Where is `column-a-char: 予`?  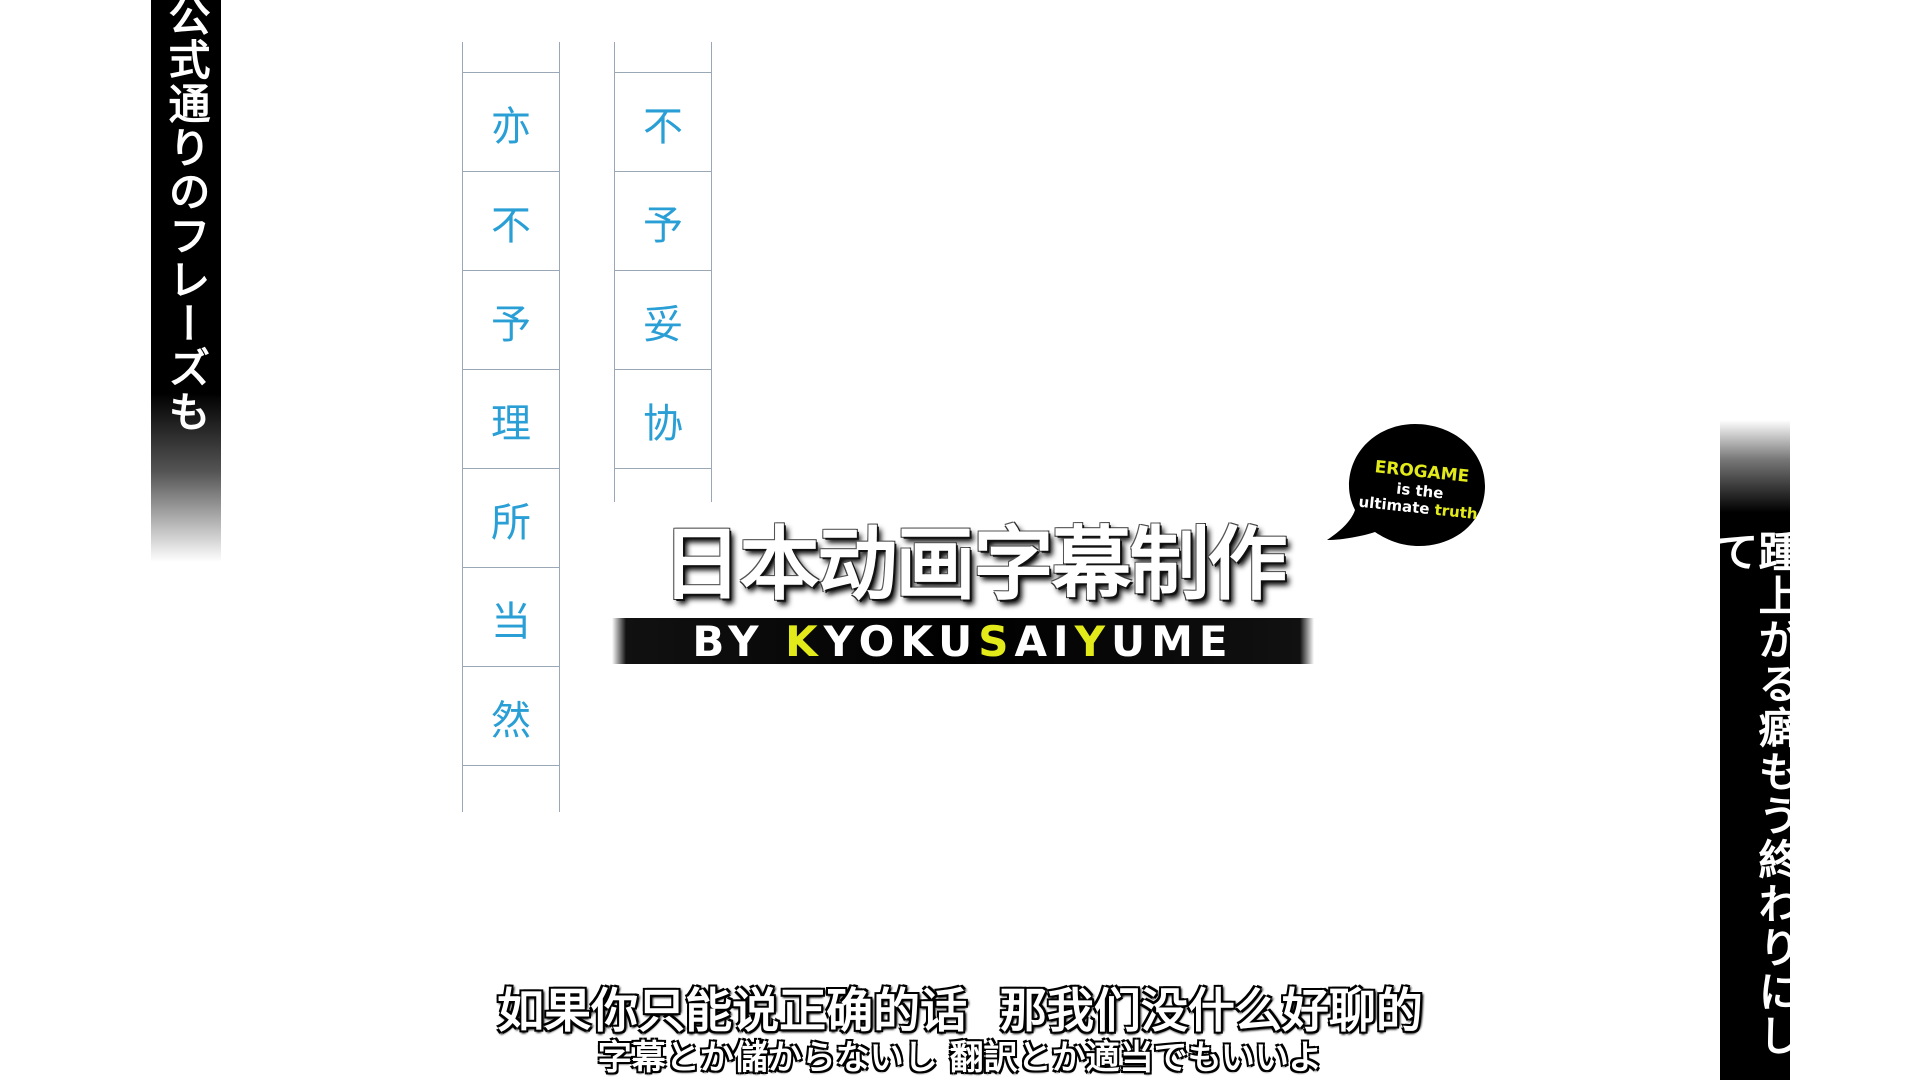
column-a-char: 予 is located at coordinates (511, 320).